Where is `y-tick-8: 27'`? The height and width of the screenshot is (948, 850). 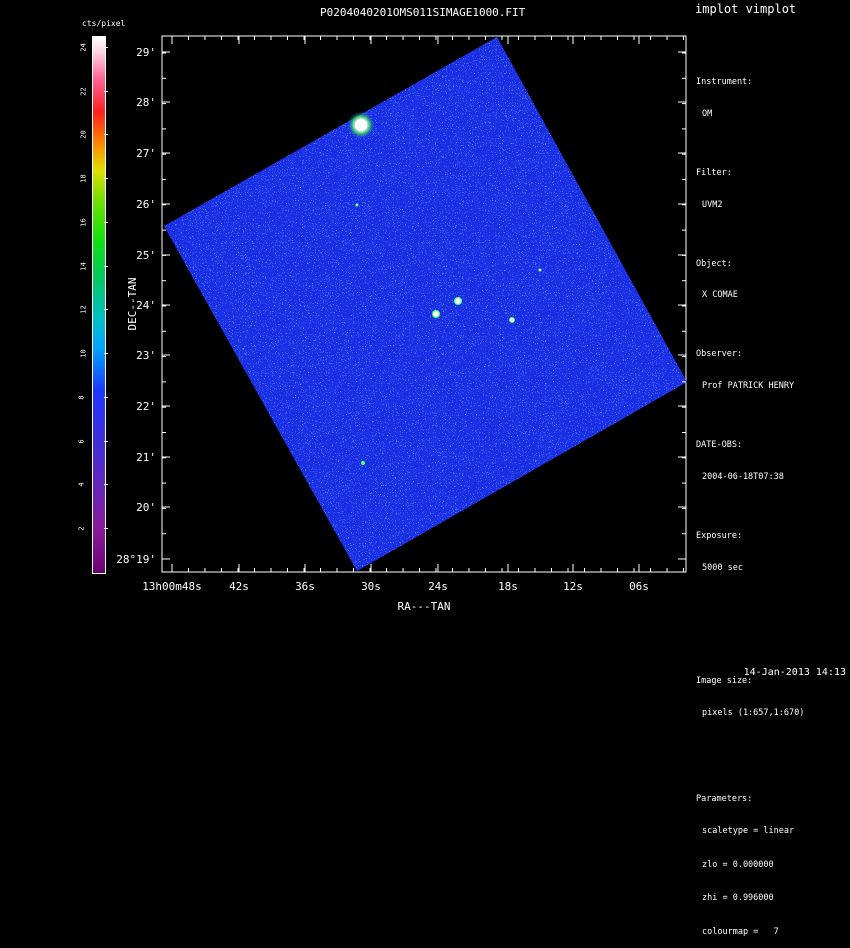
y-tick-8: 27' is located at coordinates (146, 153).